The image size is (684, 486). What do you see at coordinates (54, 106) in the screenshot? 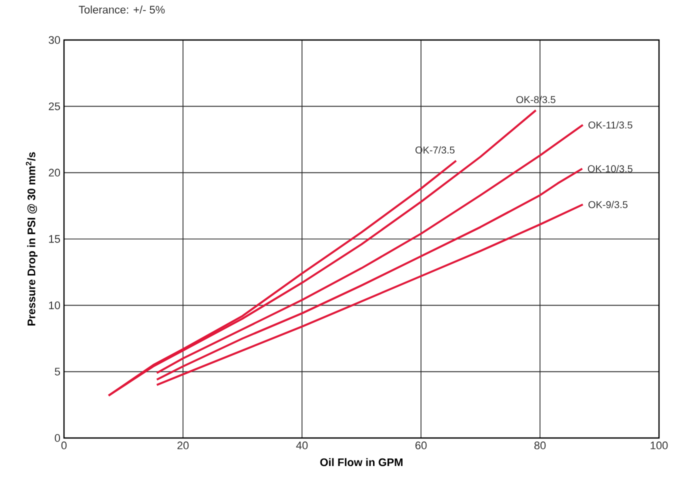
I see `y-tick-label: 25` at bounding box center [54, 106].